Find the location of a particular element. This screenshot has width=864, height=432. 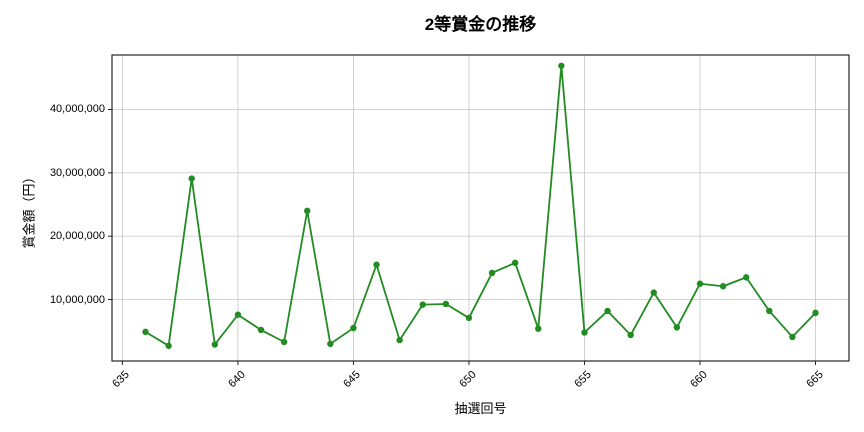

y-tick-label: 30,000,000 is located at coordinates (77, 172).